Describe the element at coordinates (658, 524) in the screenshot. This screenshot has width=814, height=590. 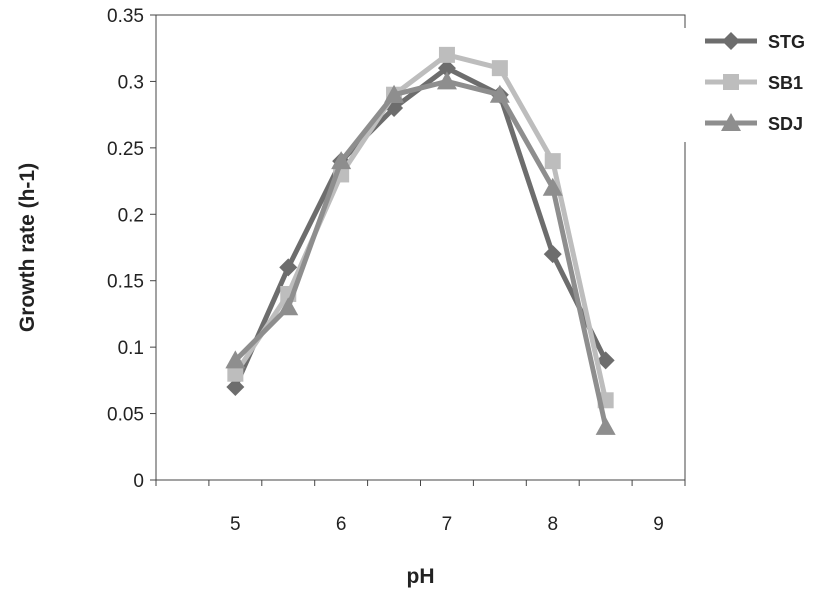
I see `x-tick-label: 9` at that location.